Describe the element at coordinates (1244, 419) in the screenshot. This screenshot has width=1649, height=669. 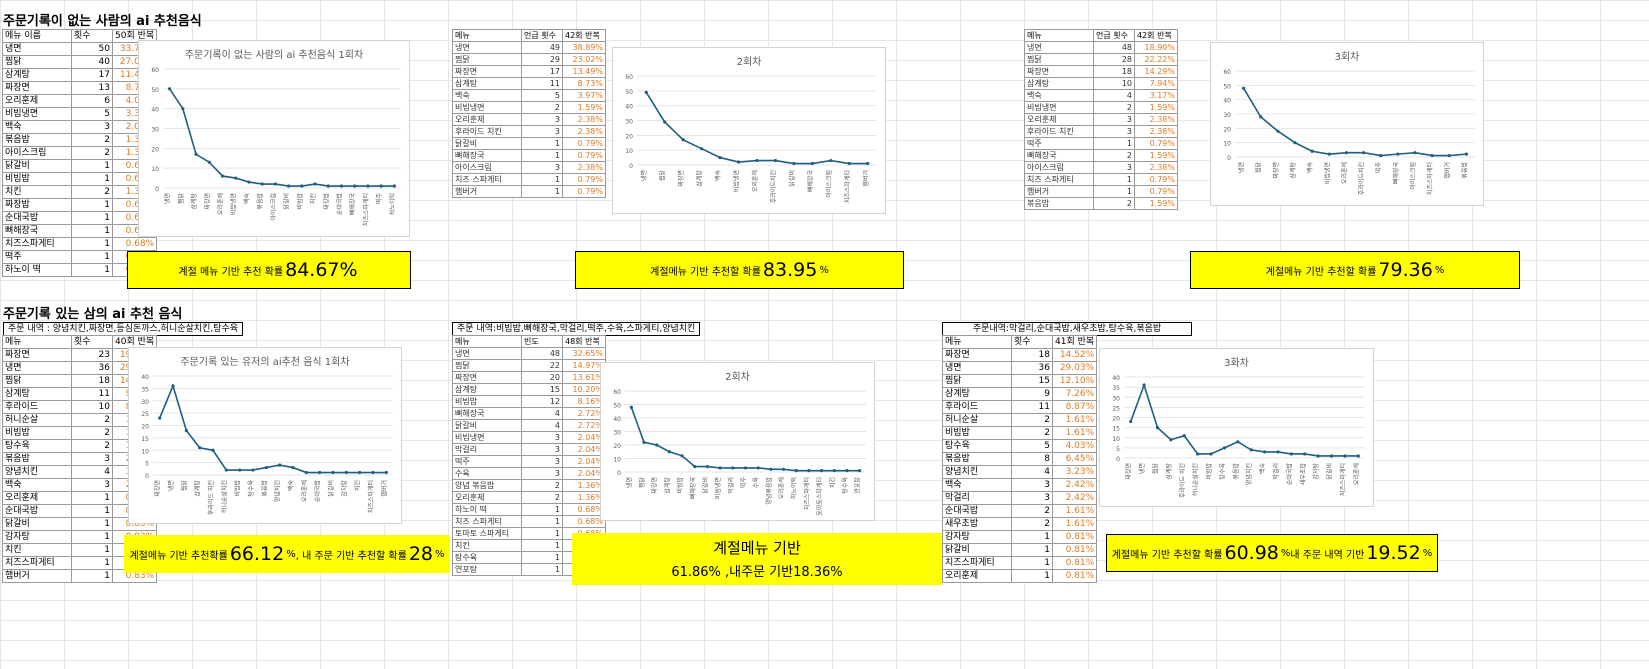
I see `series-line` at that location.